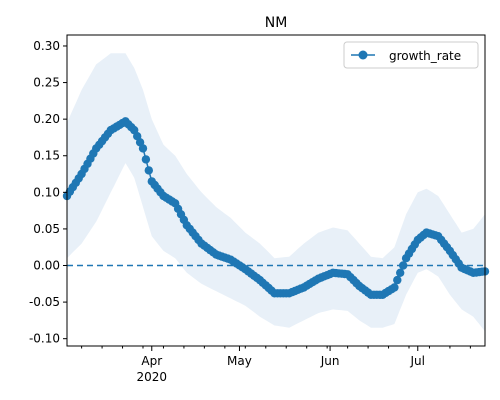  I want to click on x-tick-label: May, so click(239, 361).